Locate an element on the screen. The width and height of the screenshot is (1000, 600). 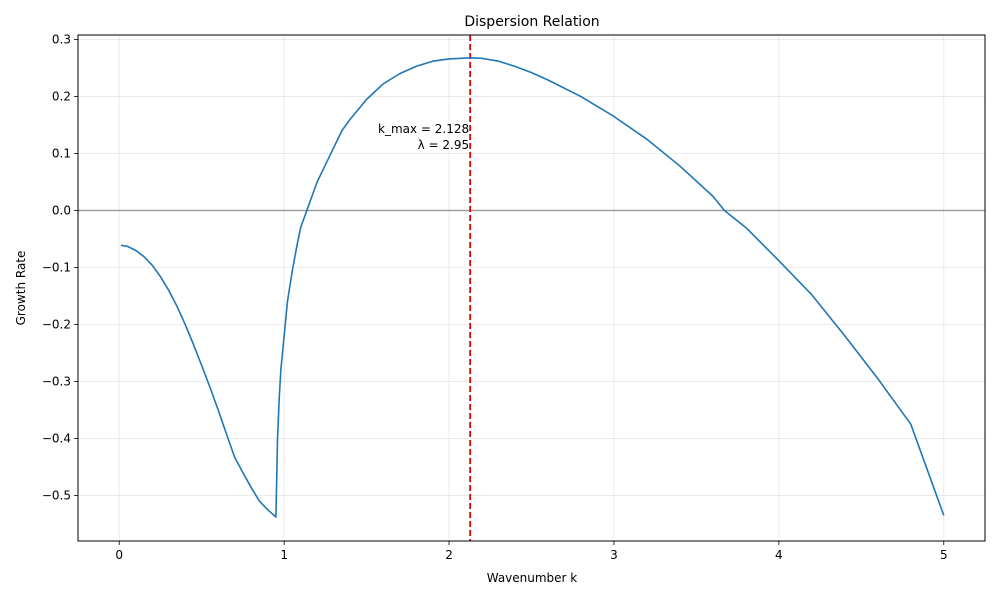
y-tick-label: 0.0 is located at coordinates (61, 211).